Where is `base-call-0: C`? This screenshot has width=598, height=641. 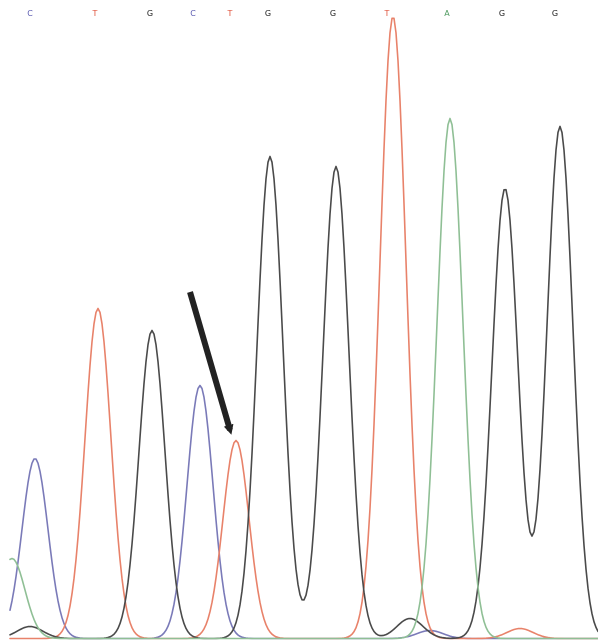 base-call-0: C is located at coordinates (30, 13).